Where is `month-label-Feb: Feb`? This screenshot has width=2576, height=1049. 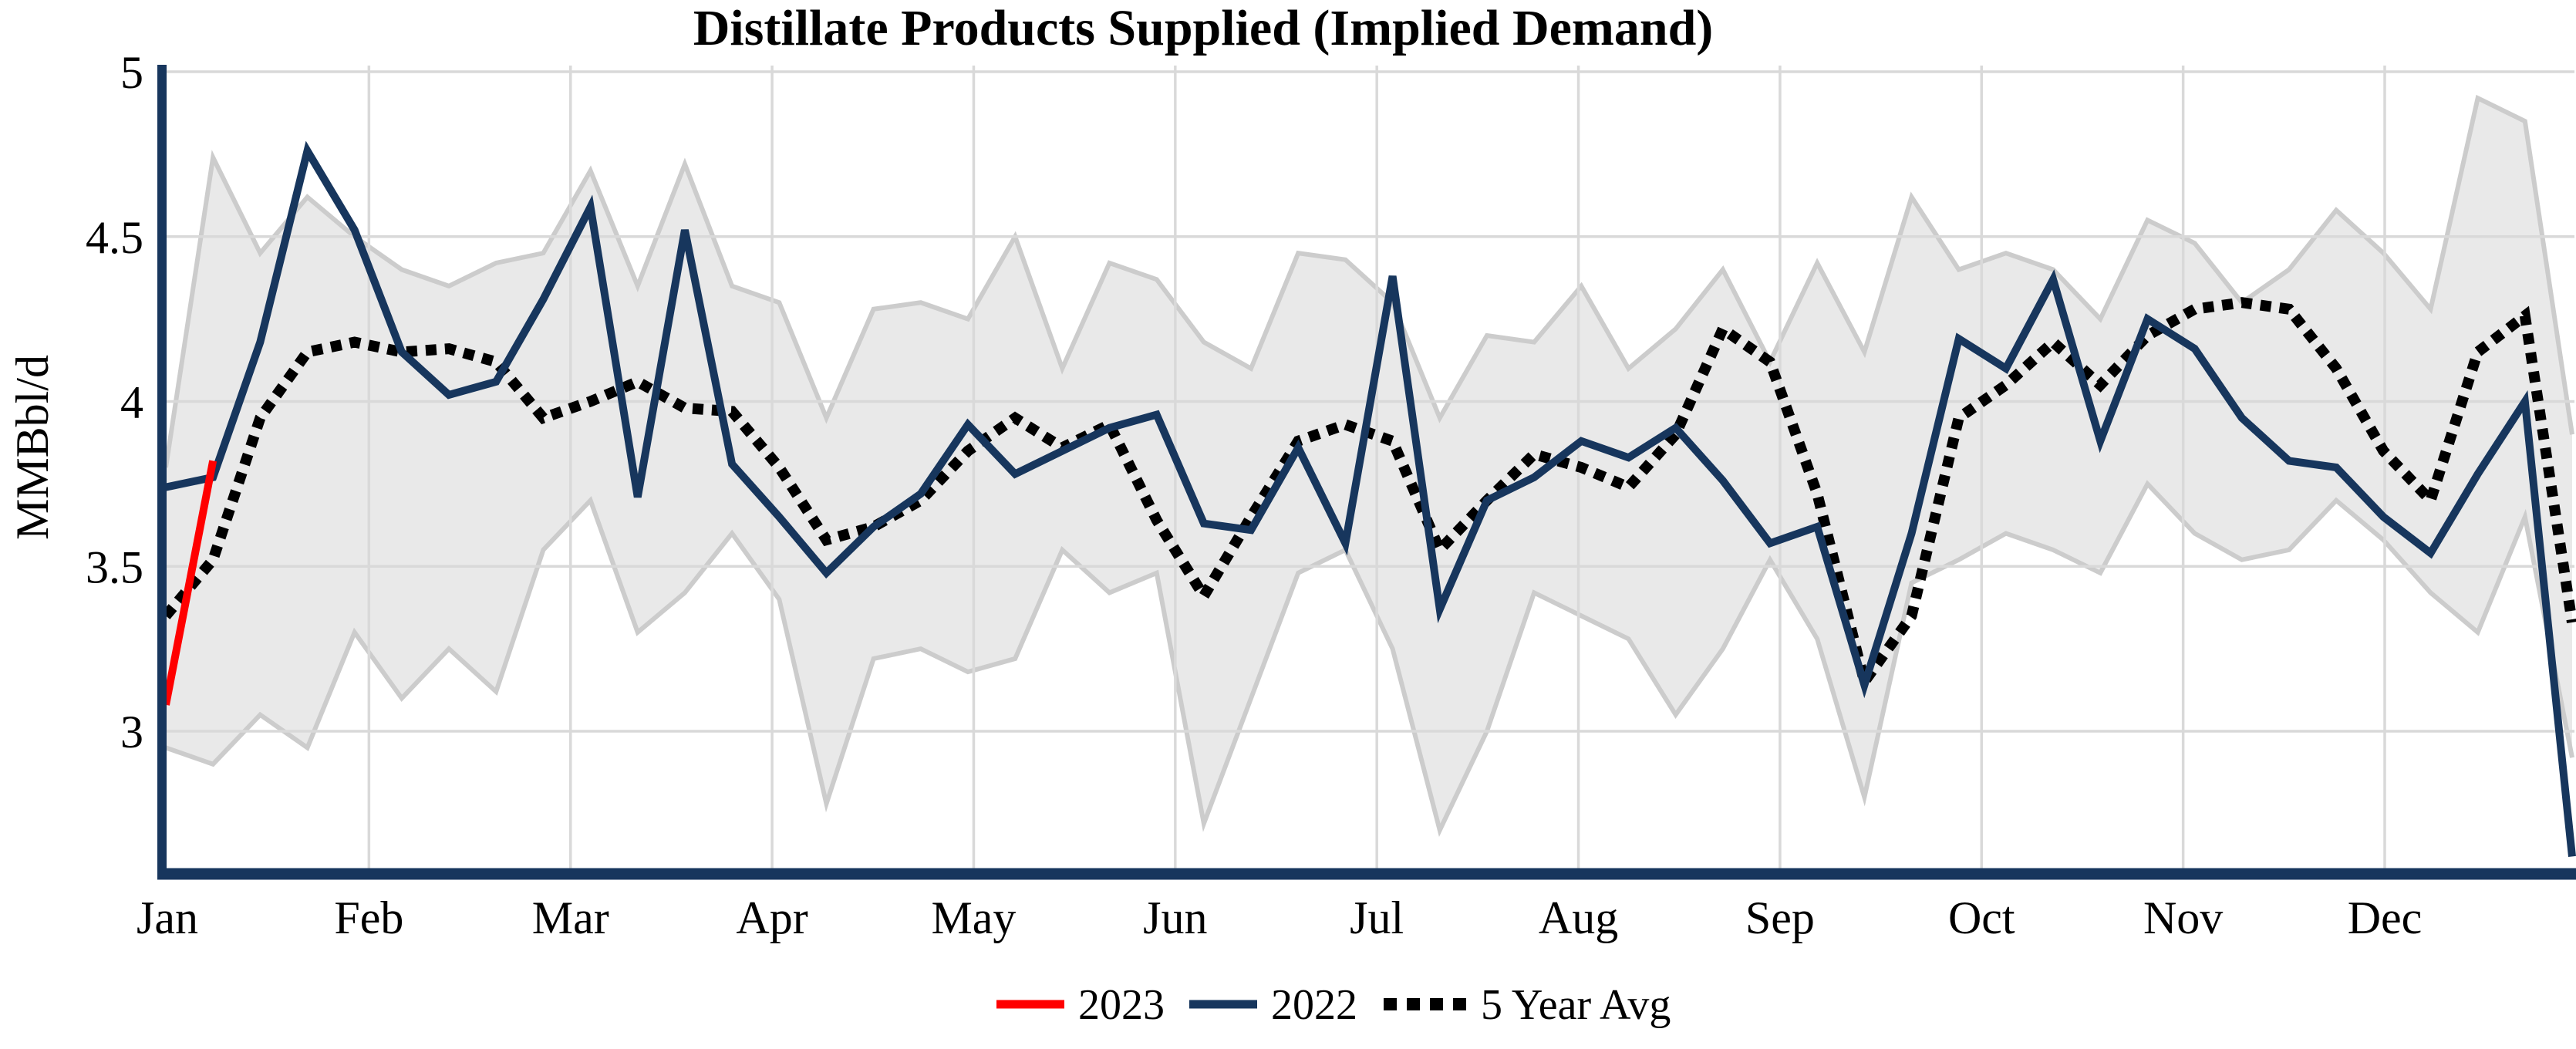
month-label-Feb: Feb is located at coordinates (368, 917).